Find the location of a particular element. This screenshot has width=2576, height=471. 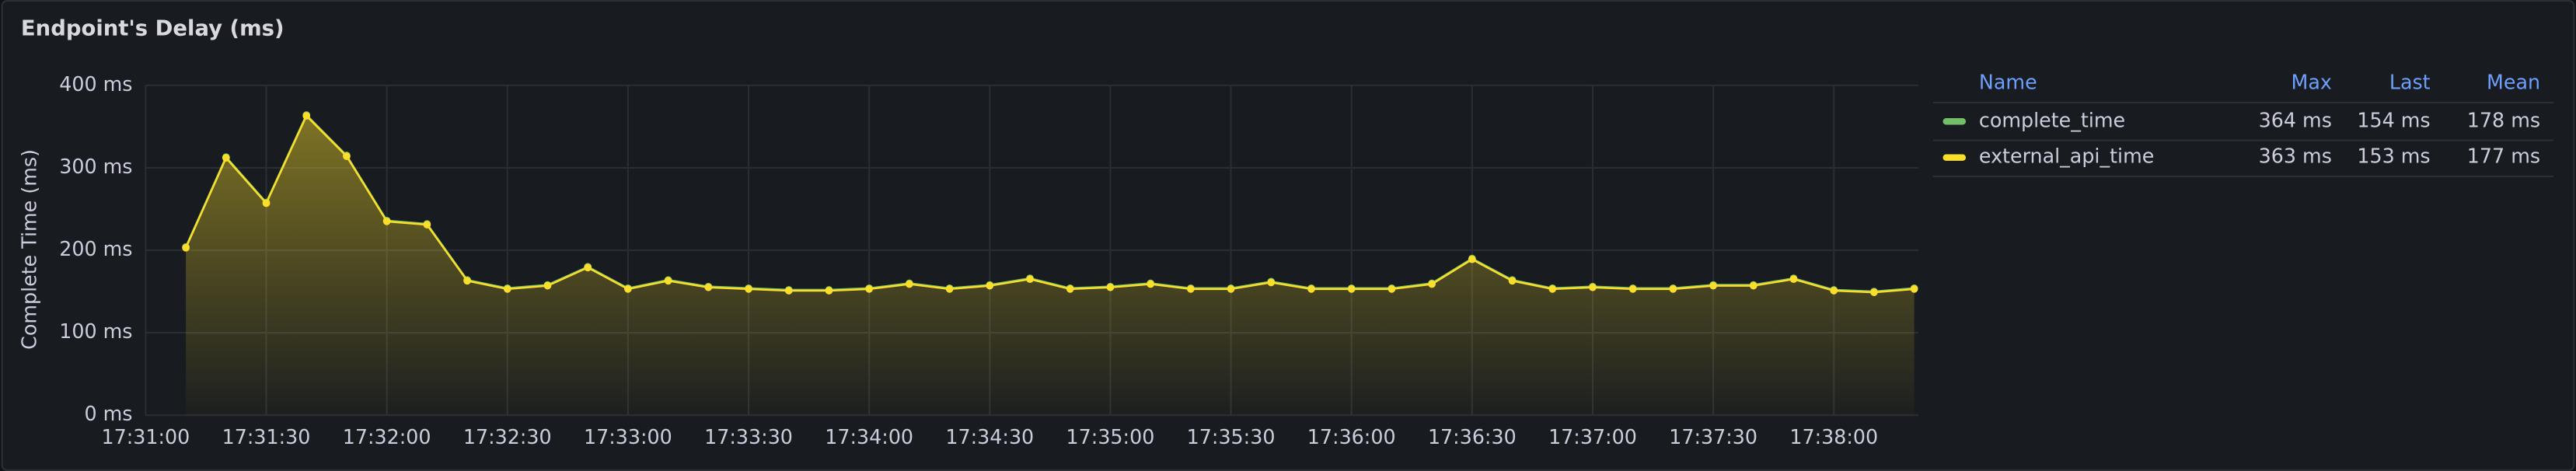

x-tick-label: 17:33:00 is located at coordinates (628, 436).